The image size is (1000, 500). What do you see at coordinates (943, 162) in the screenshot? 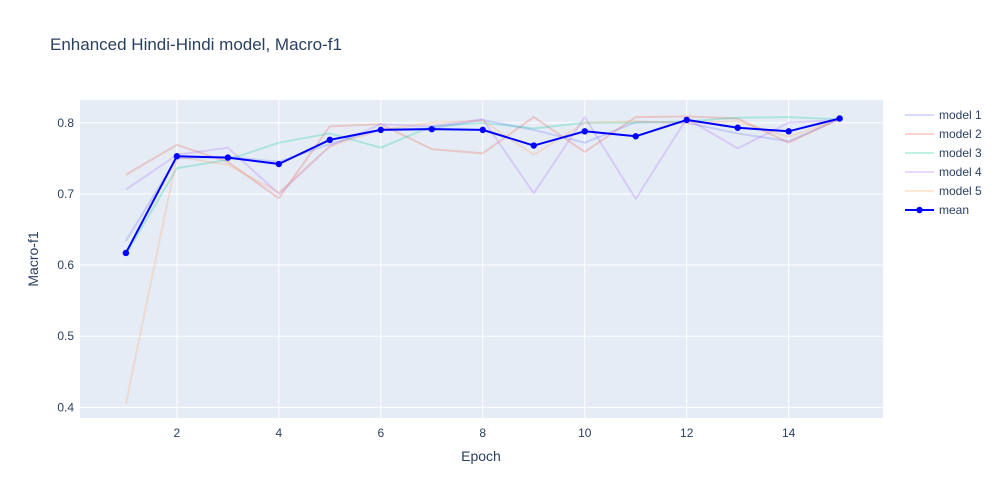
I see `legend: model 1 model 2 model 3 model 4 model 5 mean` at bounding box center [943, 162].